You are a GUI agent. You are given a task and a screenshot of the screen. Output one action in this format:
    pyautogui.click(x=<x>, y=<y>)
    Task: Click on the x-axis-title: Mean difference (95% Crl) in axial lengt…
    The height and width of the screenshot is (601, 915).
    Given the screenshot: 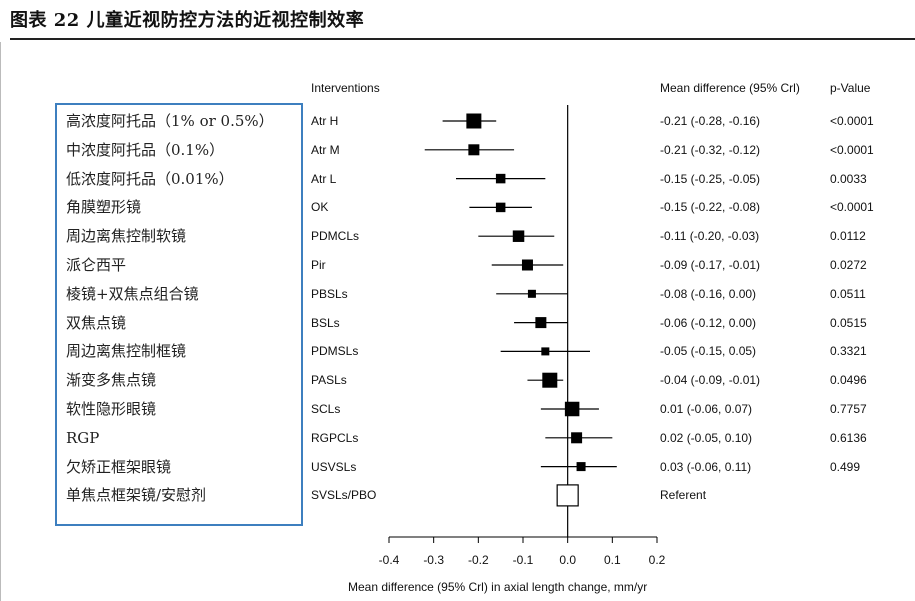 What is the action you would take?
    pyautogui.click(x=498, y=587)
    